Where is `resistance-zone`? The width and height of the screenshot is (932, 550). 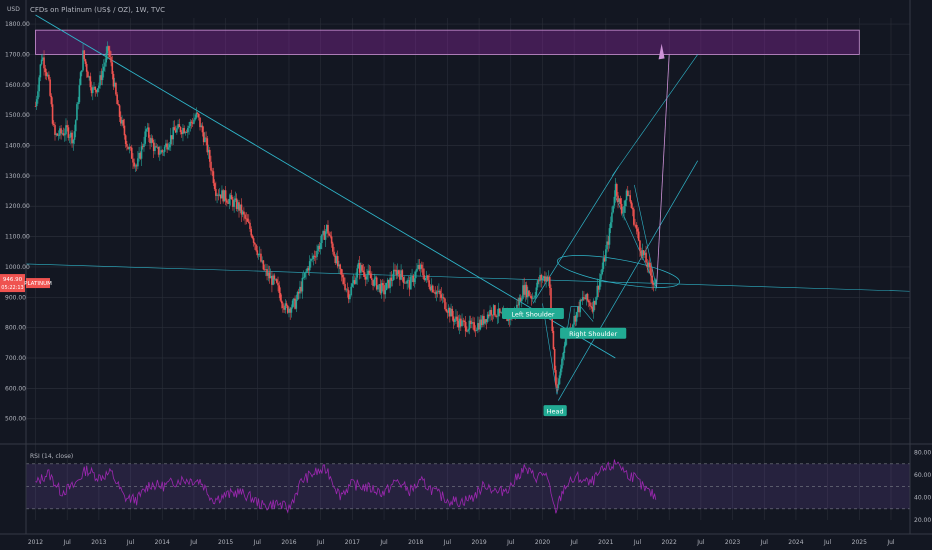 resistance-zone is located at coordinates (447, 42).